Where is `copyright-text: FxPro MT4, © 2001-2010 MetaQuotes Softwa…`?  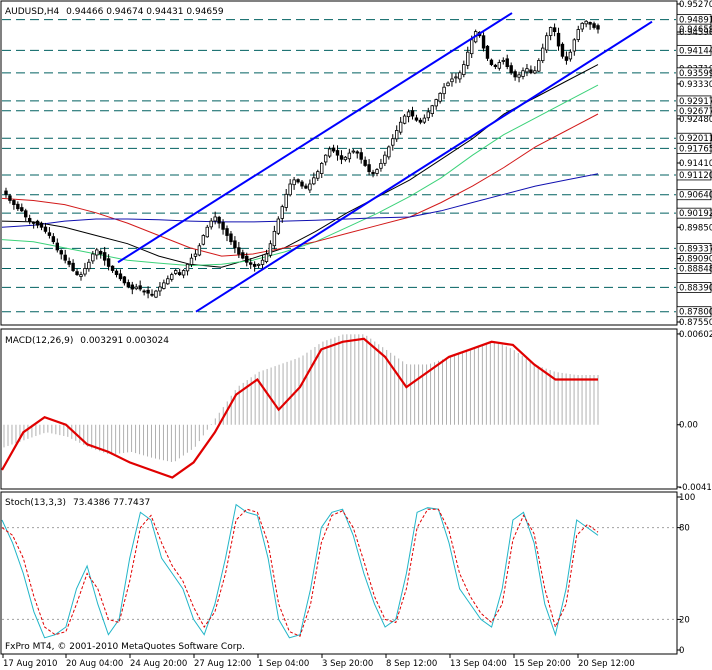 copyright-text: FxPro MT4, © 2001-2010 MetaQuotes Softwa… is located at coordinates (125, 647).